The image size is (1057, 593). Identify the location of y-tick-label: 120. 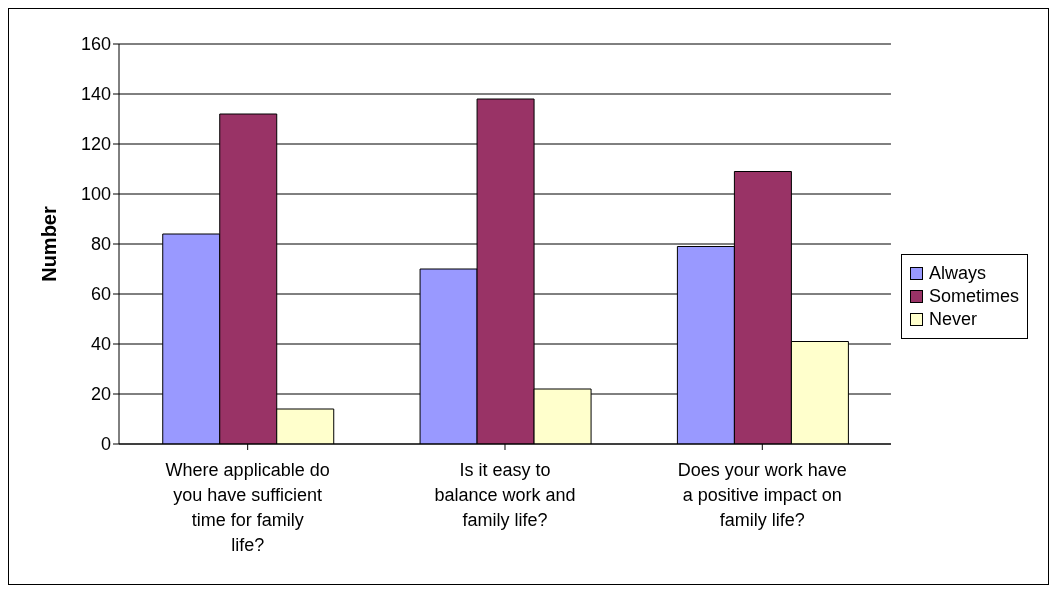
(95, 144).